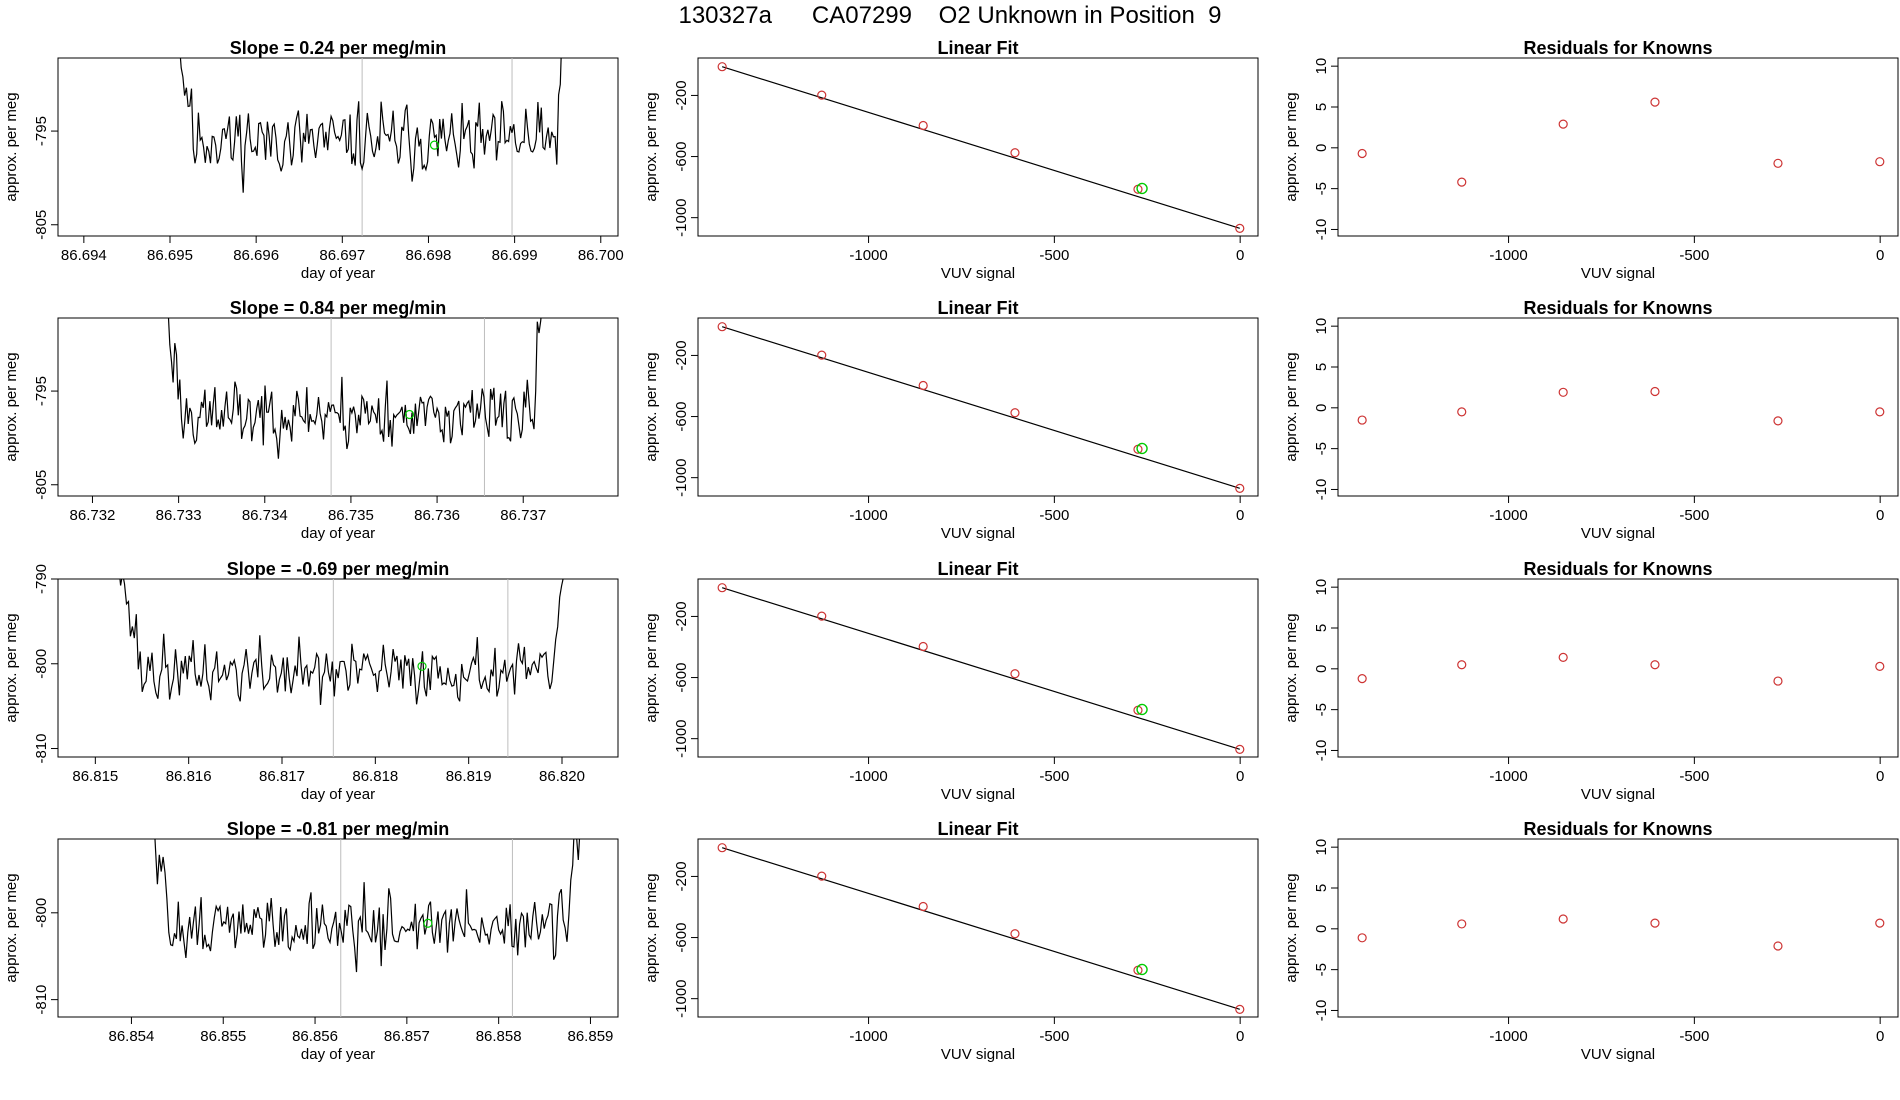 The image size is (1900, 1100). What do you see at coordinates (1321, 408) in the screenshot?
I see `y-tick-label: 0` at bounding box center [1321, 408].